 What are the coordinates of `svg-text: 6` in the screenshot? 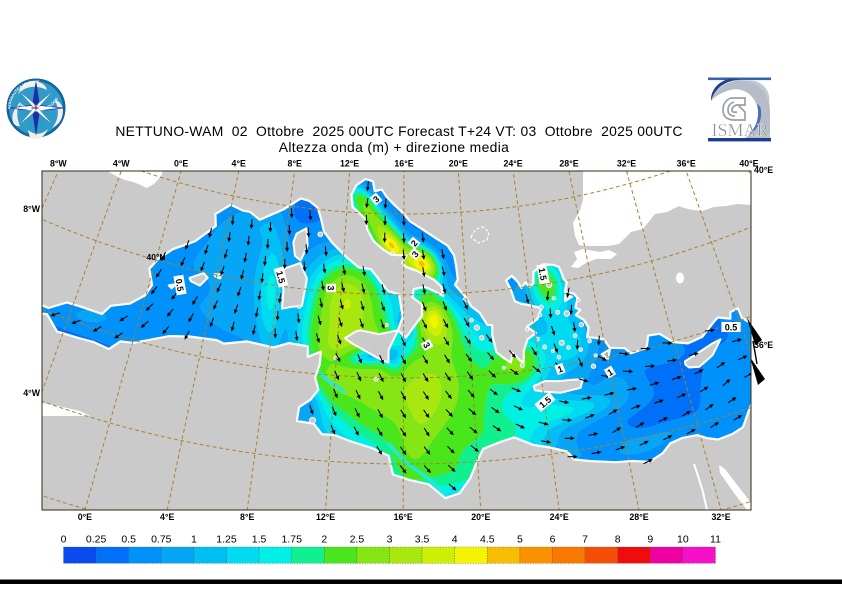 It's located at (553, 540).